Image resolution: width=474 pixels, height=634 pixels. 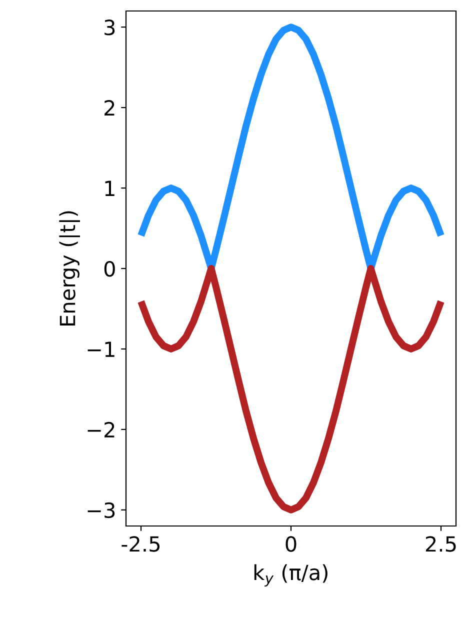 What do you see at coordinates (101, 430) in the screenshot?
I see `y-tick-label: −2` at bounding box center [101, 430].